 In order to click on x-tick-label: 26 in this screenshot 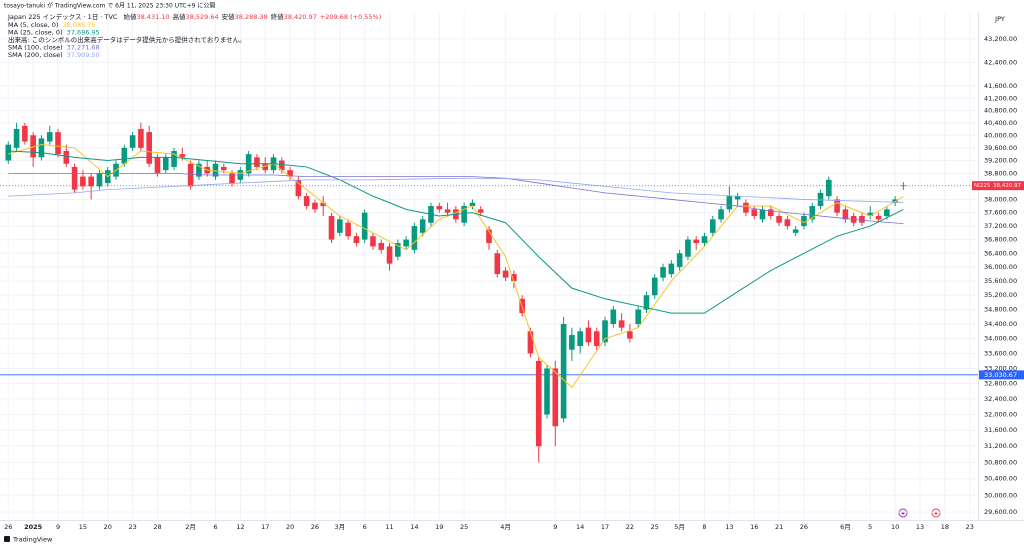, I will do `click(8, 527)`.